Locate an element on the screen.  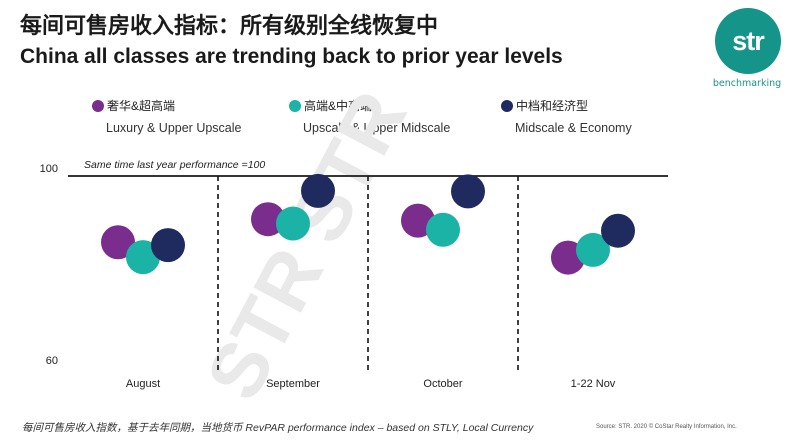
legend-label-en: Luxury & Upper Upscale is located at coordinates (174, 128).